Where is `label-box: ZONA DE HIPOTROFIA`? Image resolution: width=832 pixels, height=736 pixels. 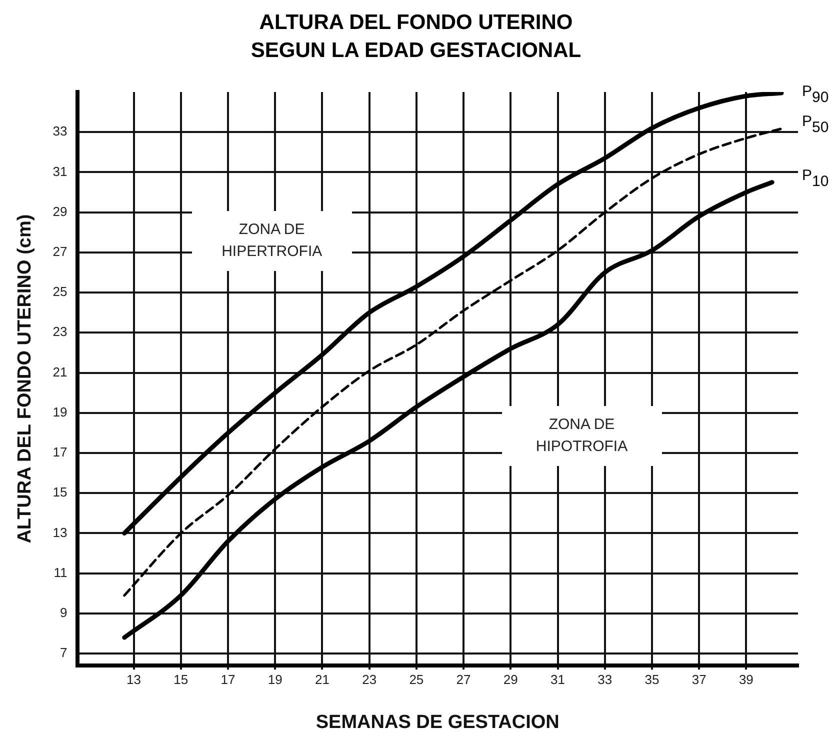
label-box: ZONA DE HIPOTROFIA is located at coordinates (582, 436).